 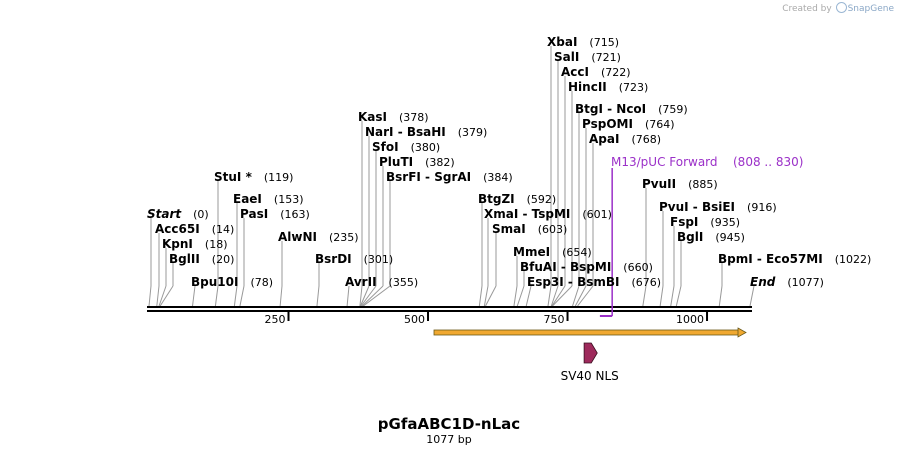 What do you see at coordinates (184, 259) in the screenshot?
I see `site-name: BglII` at bounding box center [184, 259].